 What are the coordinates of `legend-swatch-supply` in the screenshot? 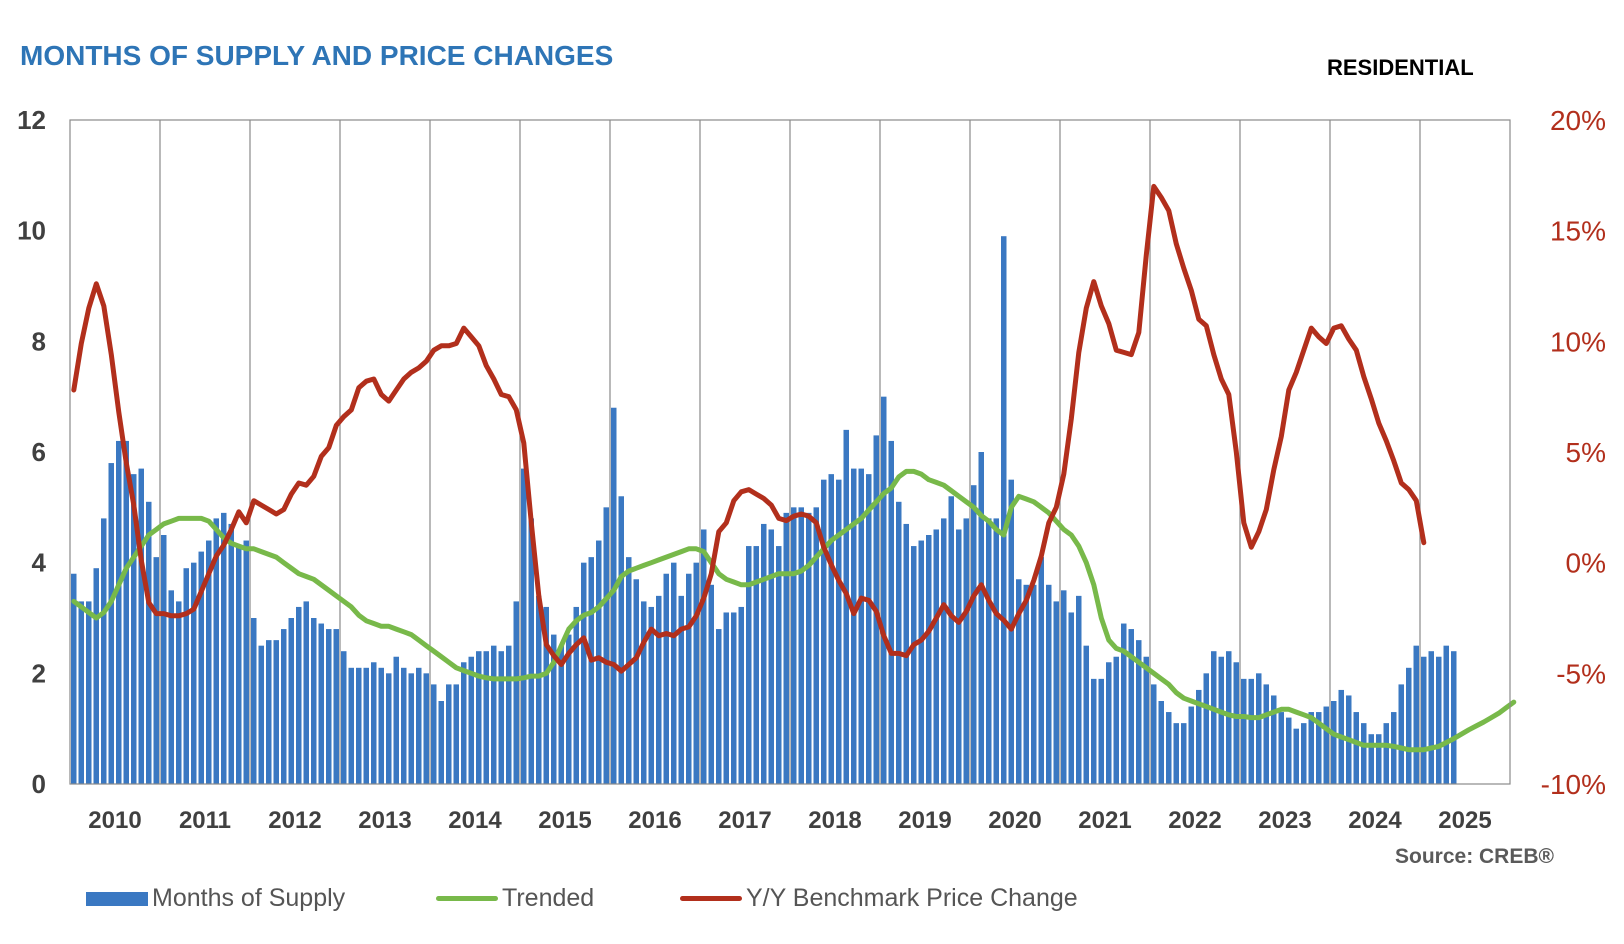 It's located at (117, 898).